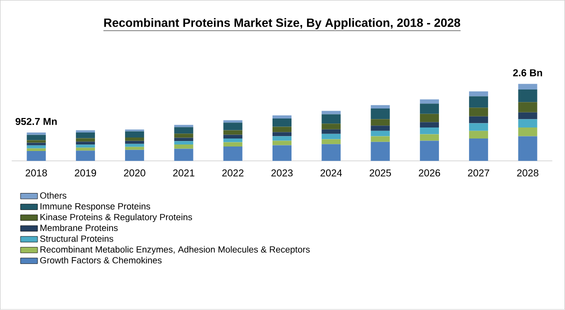 The image size is (565, 310). Describe the element at coordinates (95, 207) in the screenshot. I see `legend-label: Immune Response Proteins` at that location.